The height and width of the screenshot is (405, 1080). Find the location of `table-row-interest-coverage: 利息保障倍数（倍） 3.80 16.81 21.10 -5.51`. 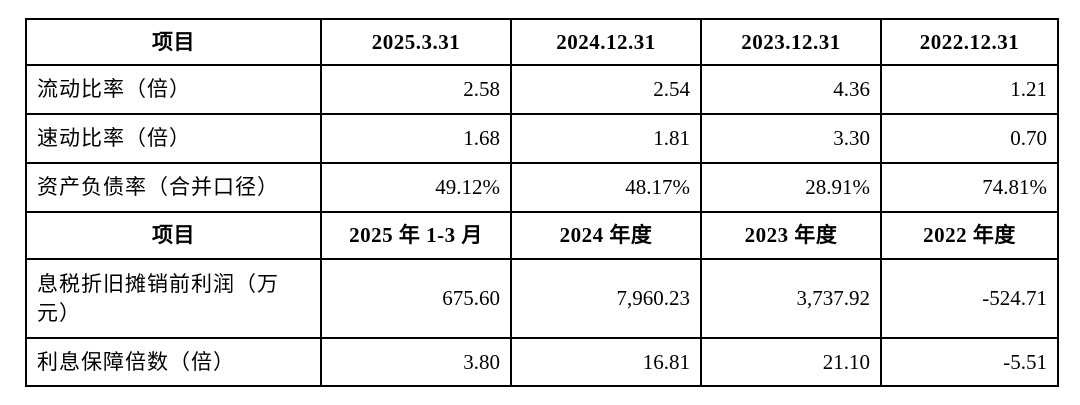

table-row-interest-coverage: 利息保障倍数（倍） 3.80 16.81 21.10 -5.51 is located at coordinates (542, 362).